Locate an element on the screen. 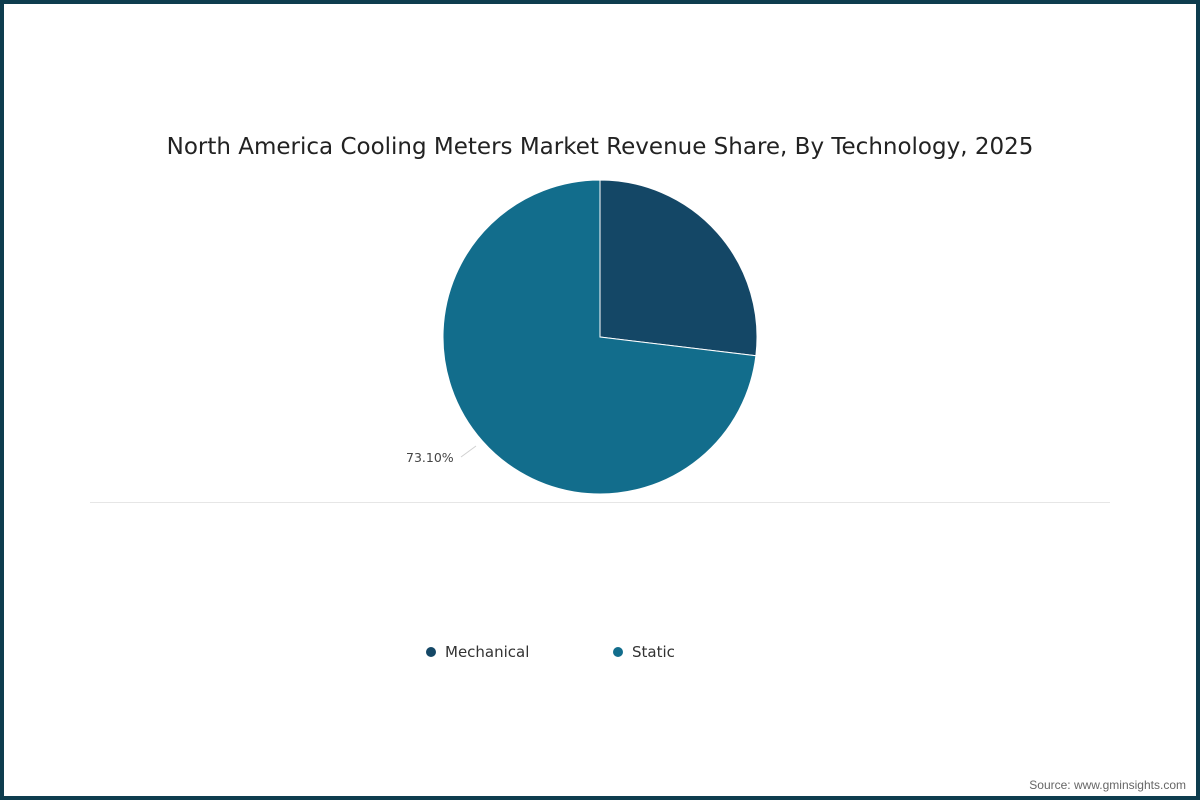 The image size is (1200, 800). legend: Mechanical Static is located at coordinates (600, 654).